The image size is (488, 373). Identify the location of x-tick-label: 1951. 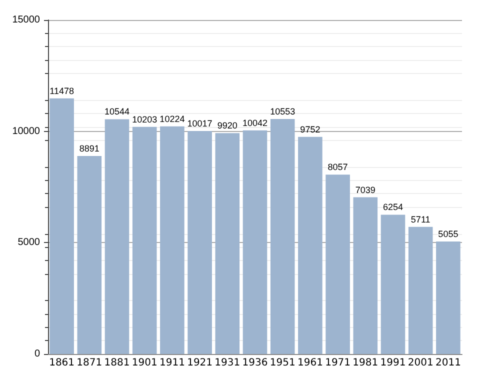
(283, 363).